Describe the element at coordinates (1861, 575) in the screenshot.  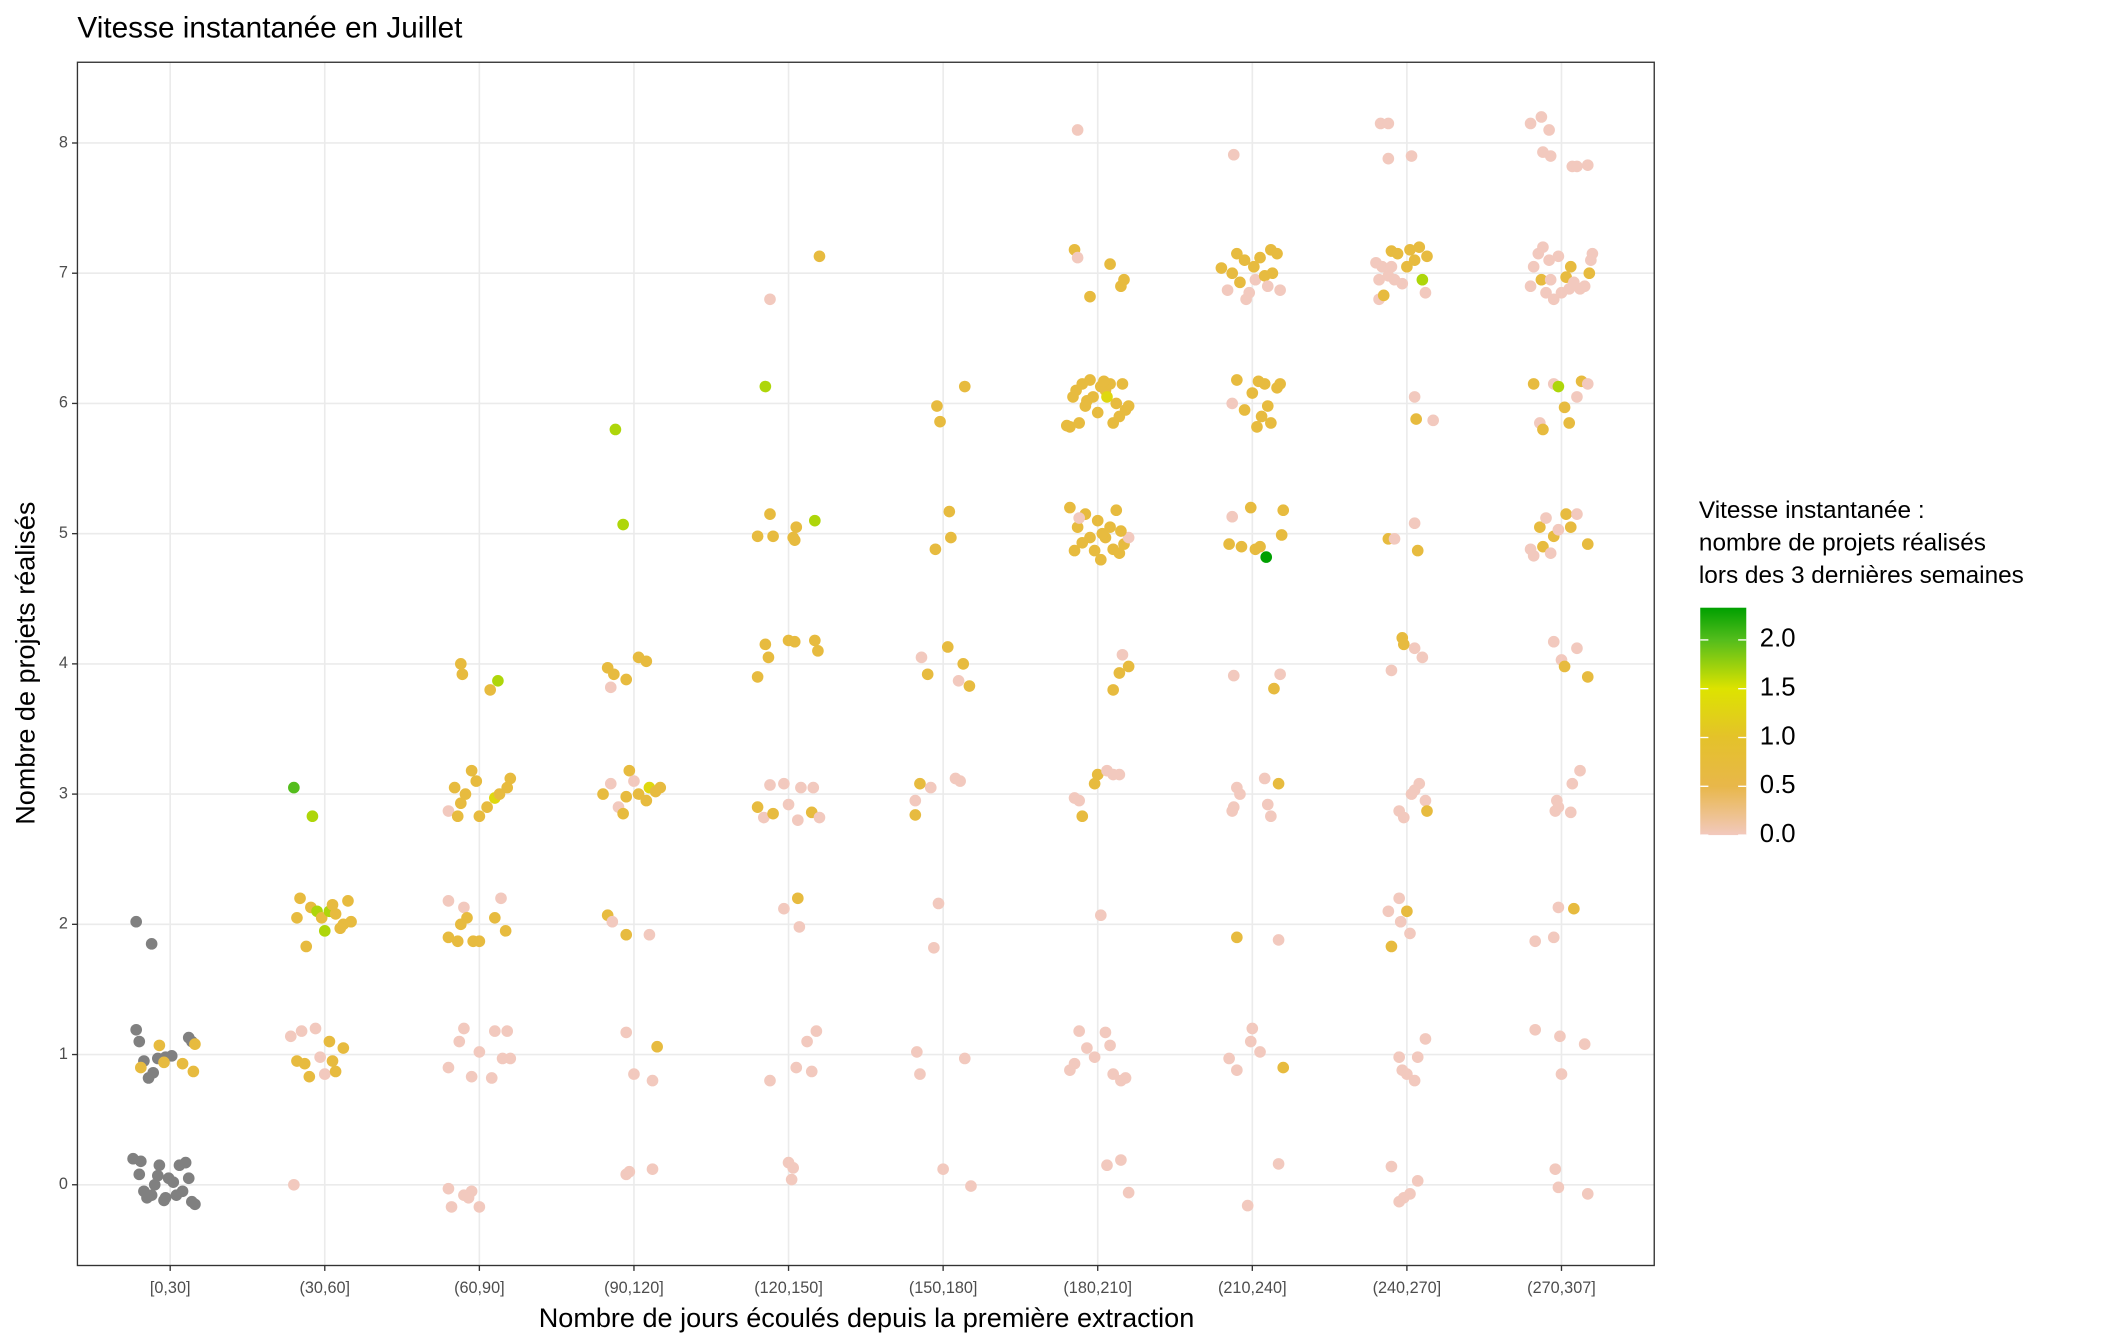
I see `legend-title: lors des 3 dernières semaines` at that location.